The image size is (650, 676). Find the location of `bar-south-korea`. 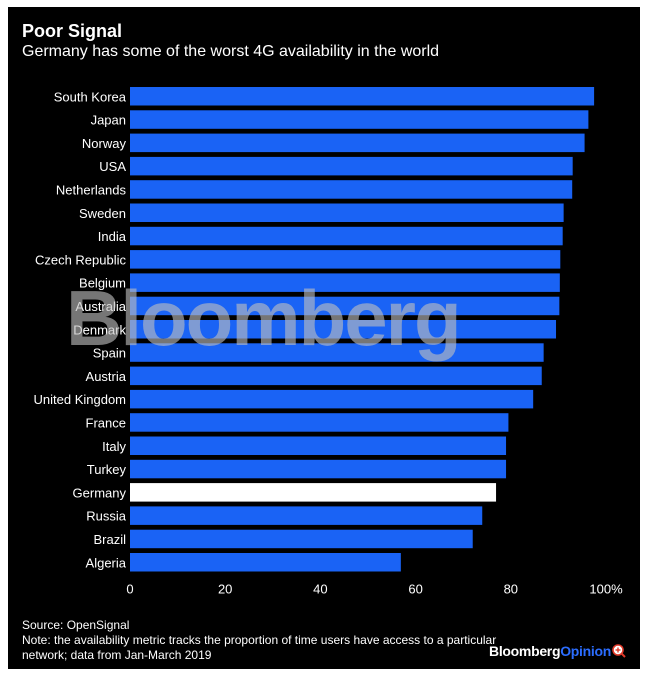

bar-south-korea is located at coordinates (362, 96).